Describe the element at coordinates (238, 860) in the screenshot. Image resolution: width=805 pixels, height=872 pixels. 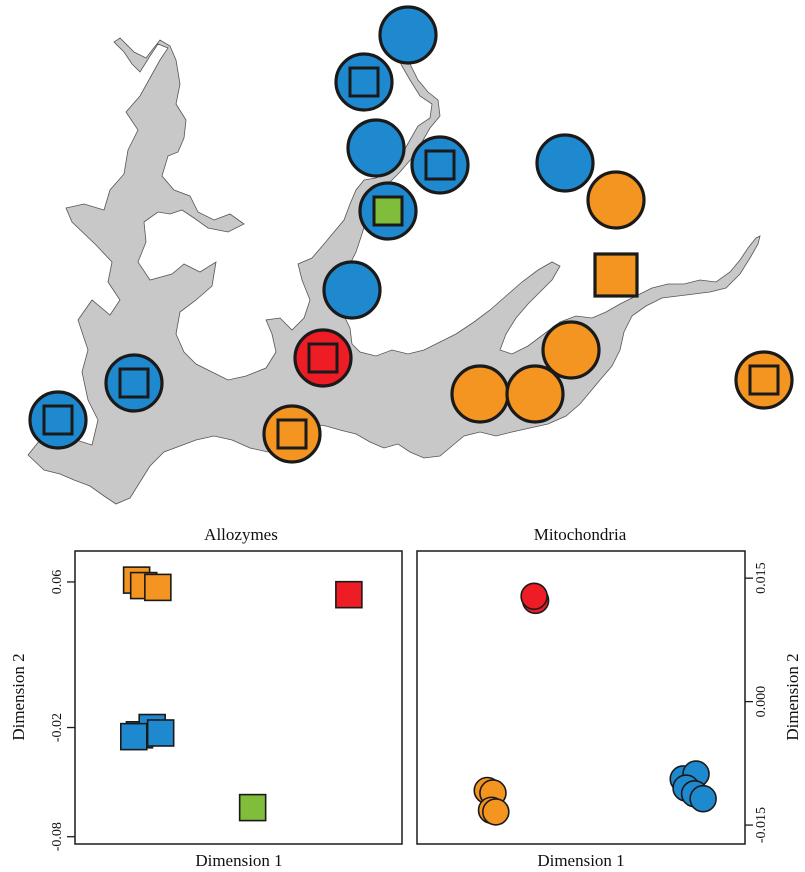
I see `allozymes-x-axis-label: Dimension 1` at that location.